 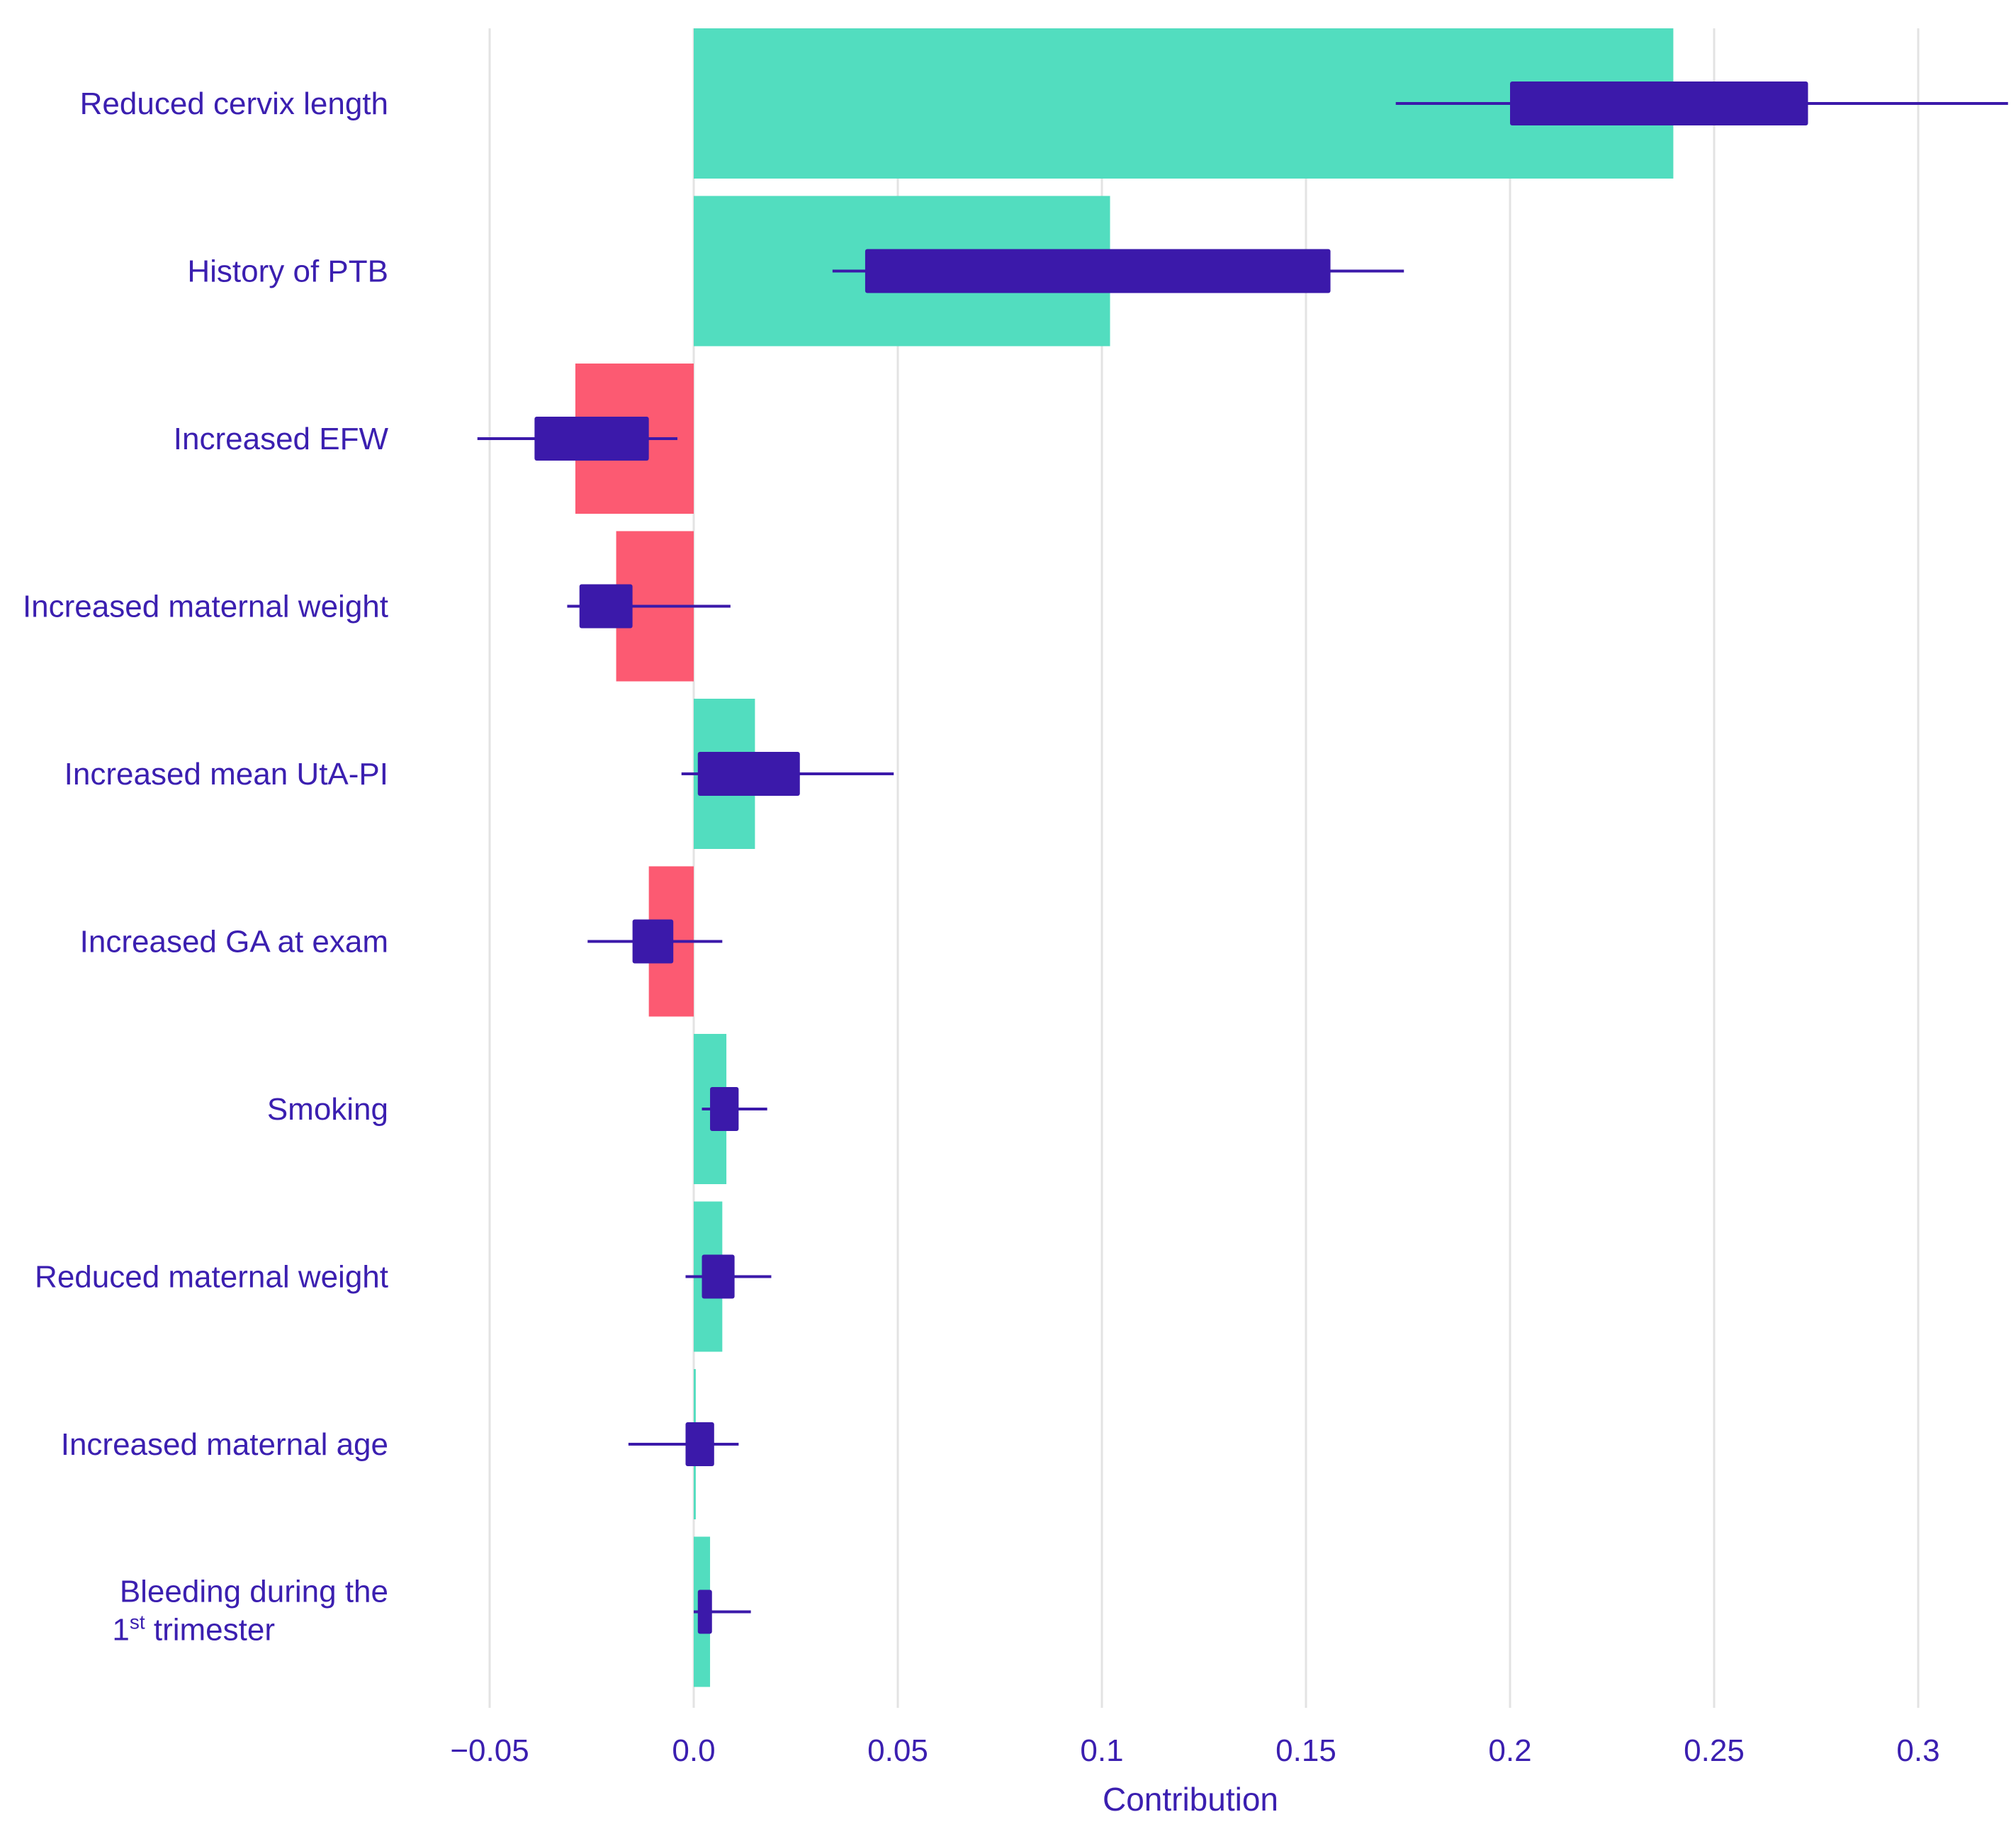 I want to click on x-tick-label: 0.2, so click(x=1510, y=1750).